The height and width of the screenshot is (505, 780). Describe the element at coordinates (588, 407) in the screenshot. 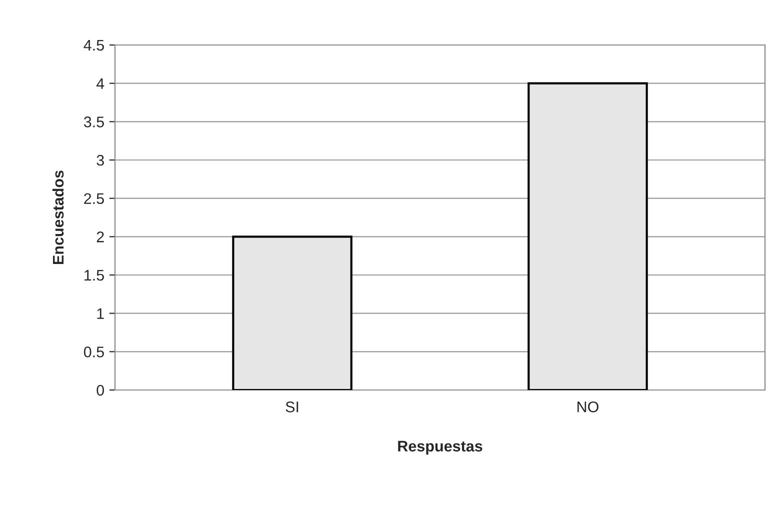

I see `x-tick-label: NO` at that location.